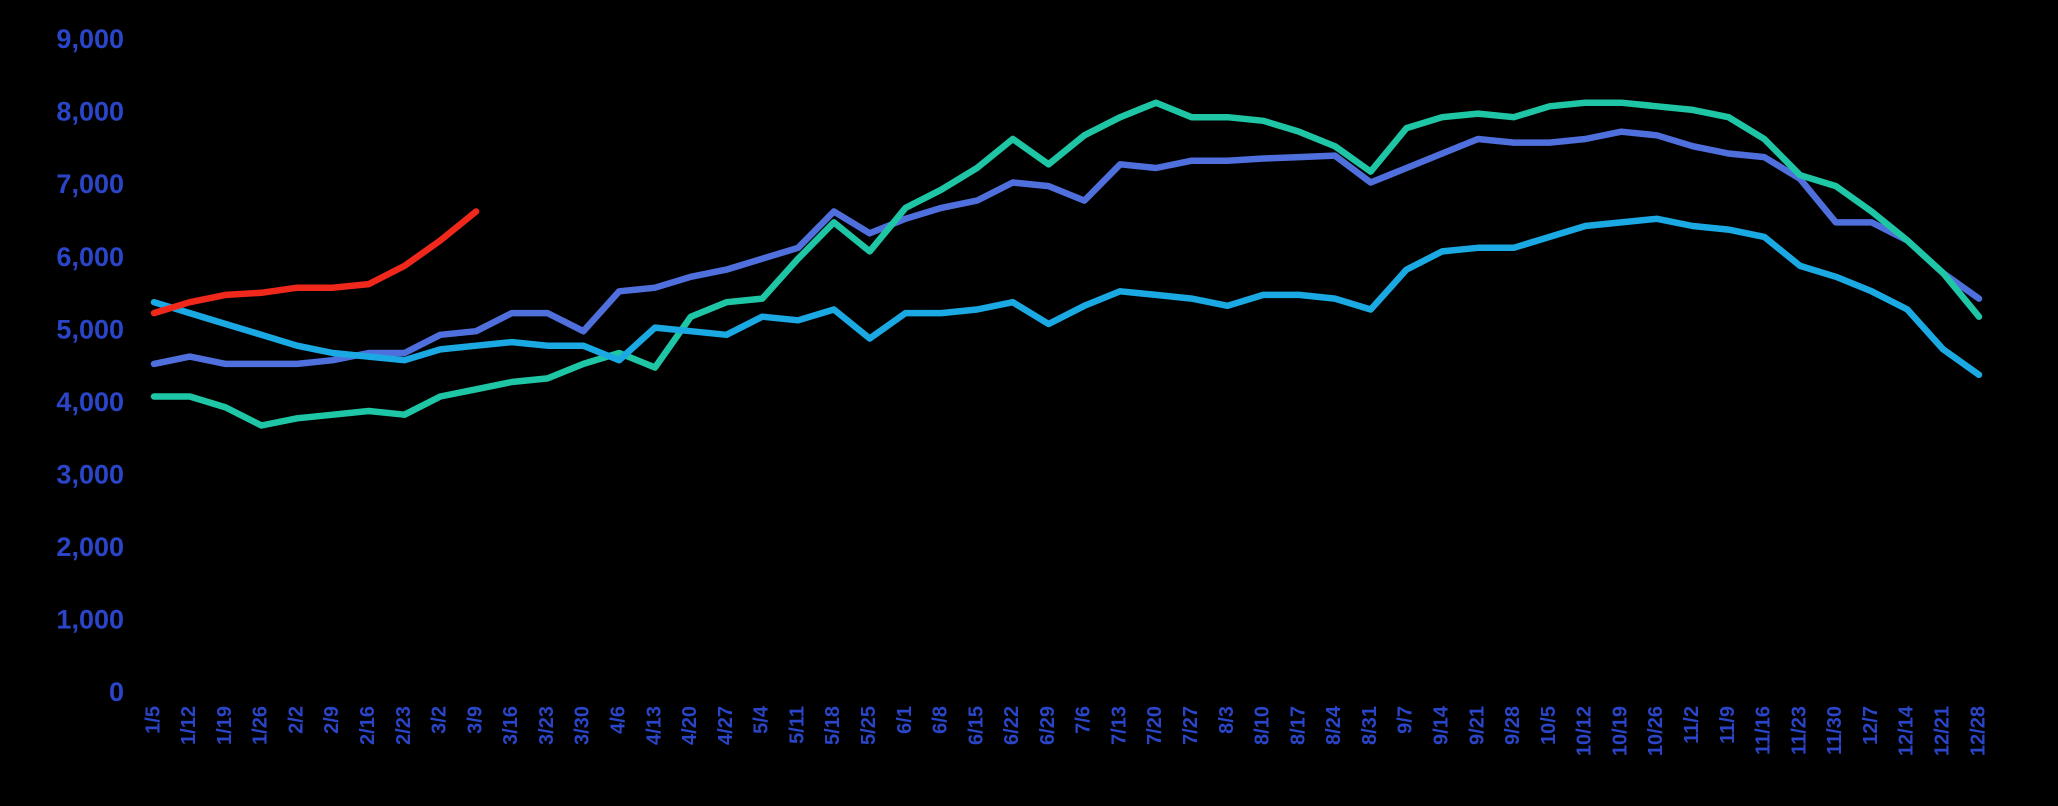 This screenshot has height=806, width=2058. What do you see at coordinates (90, 329) in the screenshot?
I see `y-tick-label: 5,000` at bounding box center [90, 329].